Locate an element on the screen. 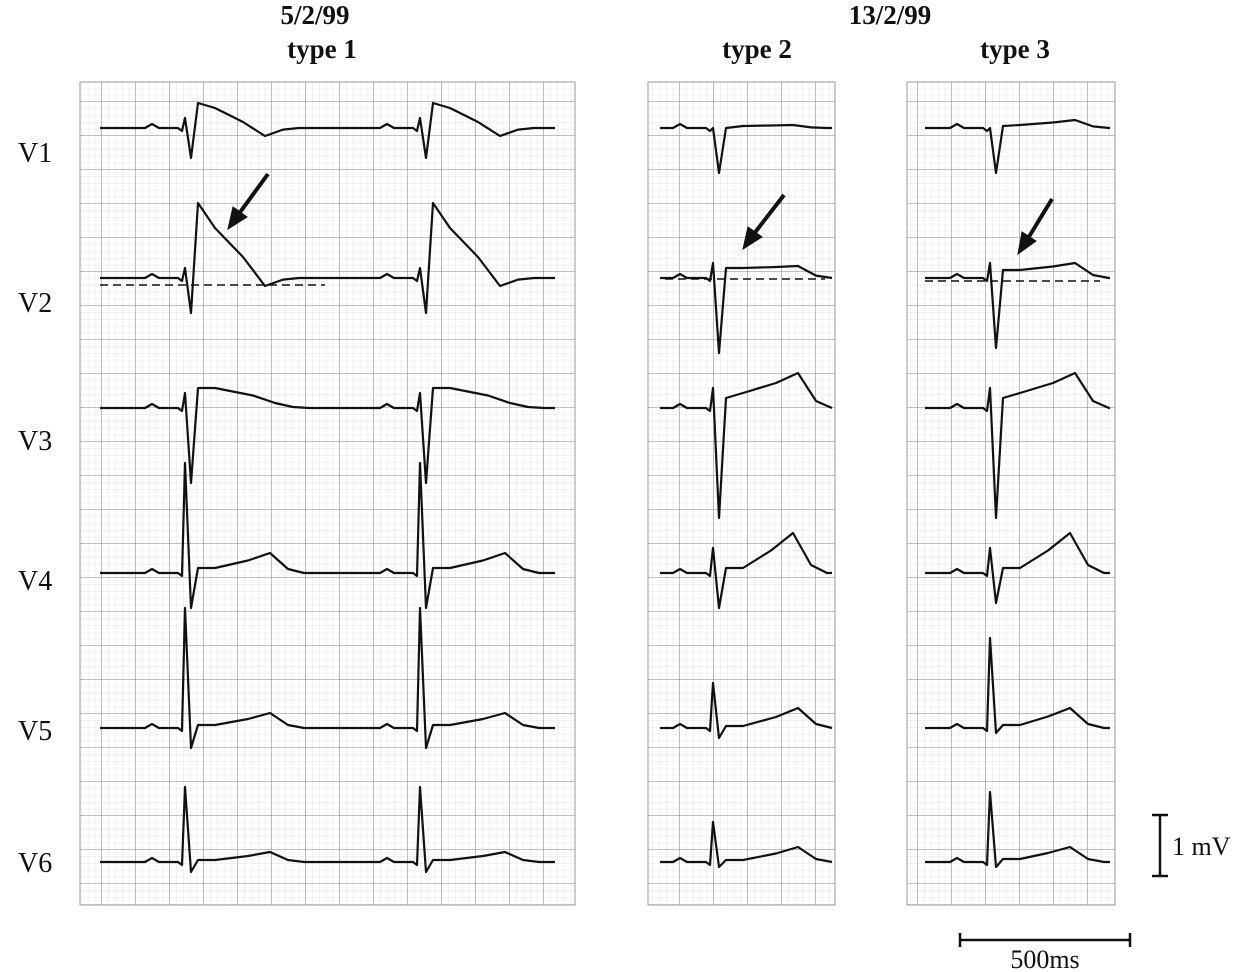 This screenshot has width=1250, height=972. lead-label: V2 is located at coordinates (35, 303).